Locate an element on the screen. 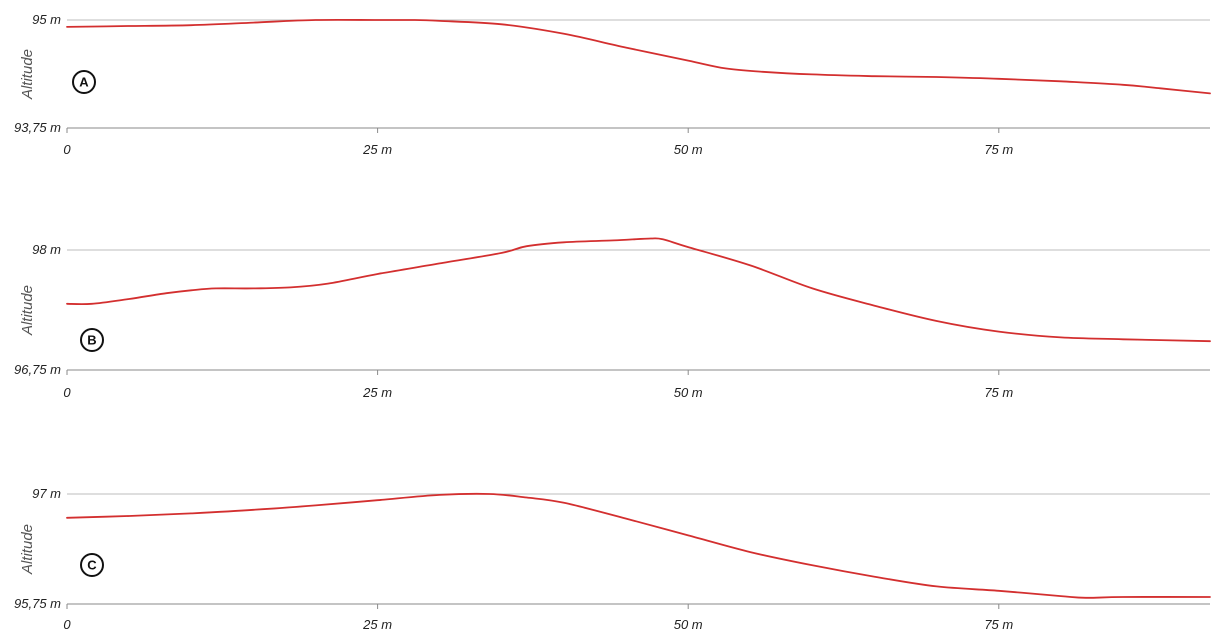 This screenshot has height=637, width=1213. badge-letter: B is located at coordinates (91, 340).